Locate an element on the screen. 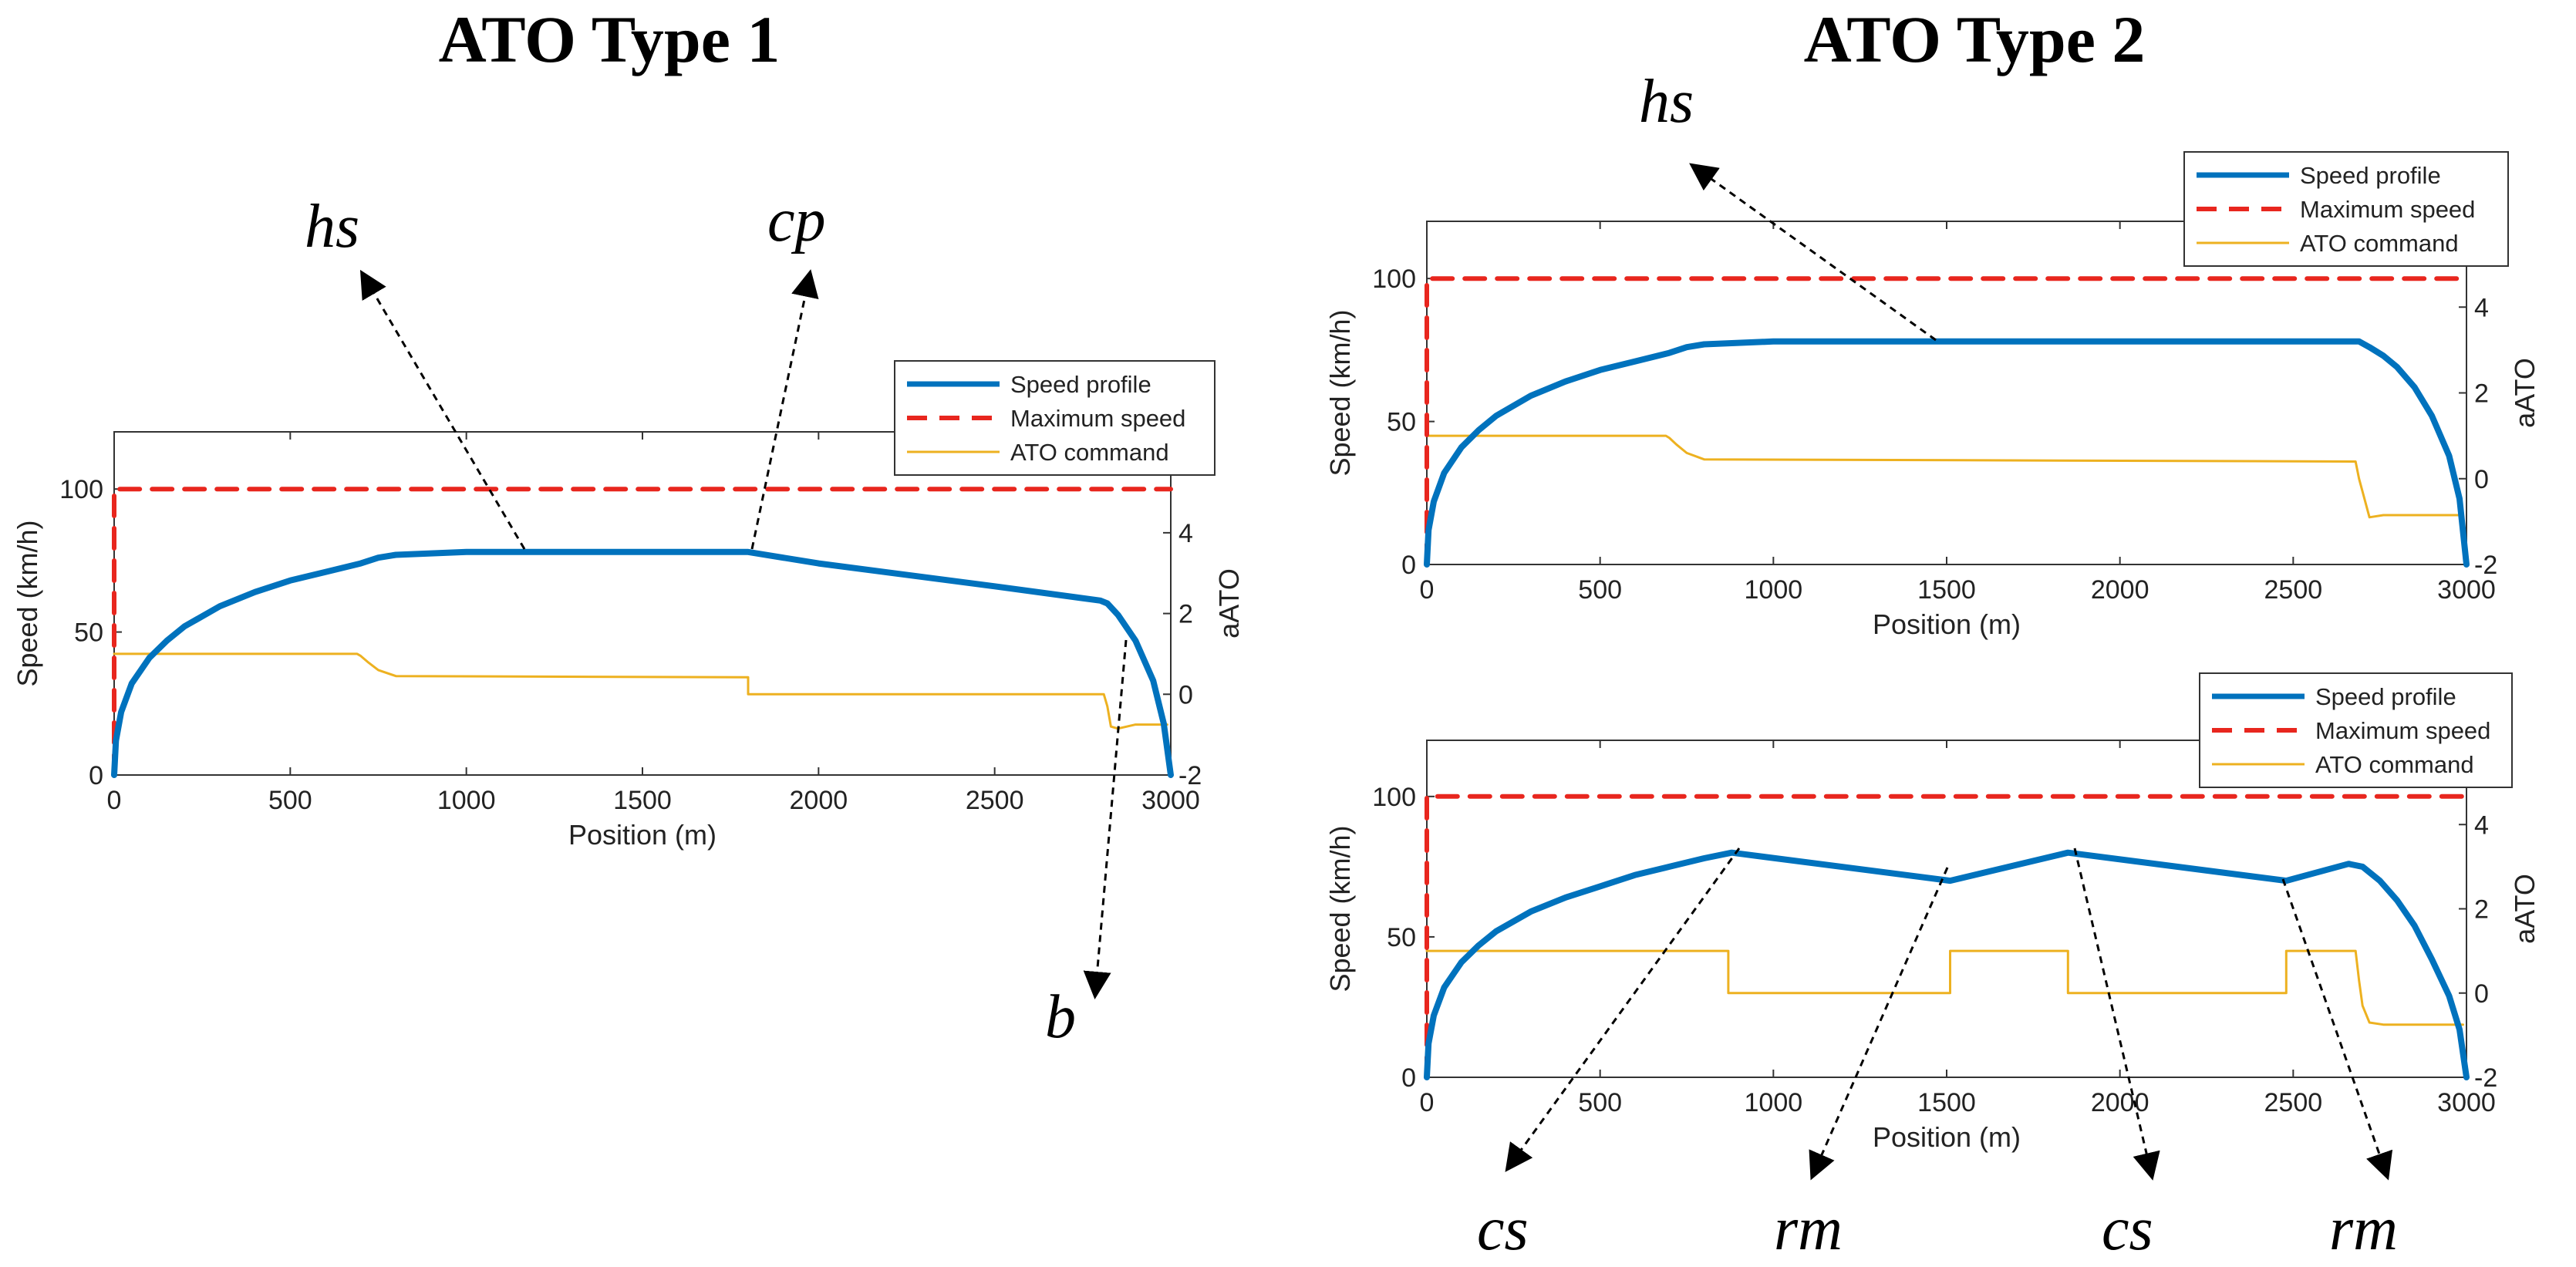  hs-arrow-type1 is located at coordinates (442, 409).